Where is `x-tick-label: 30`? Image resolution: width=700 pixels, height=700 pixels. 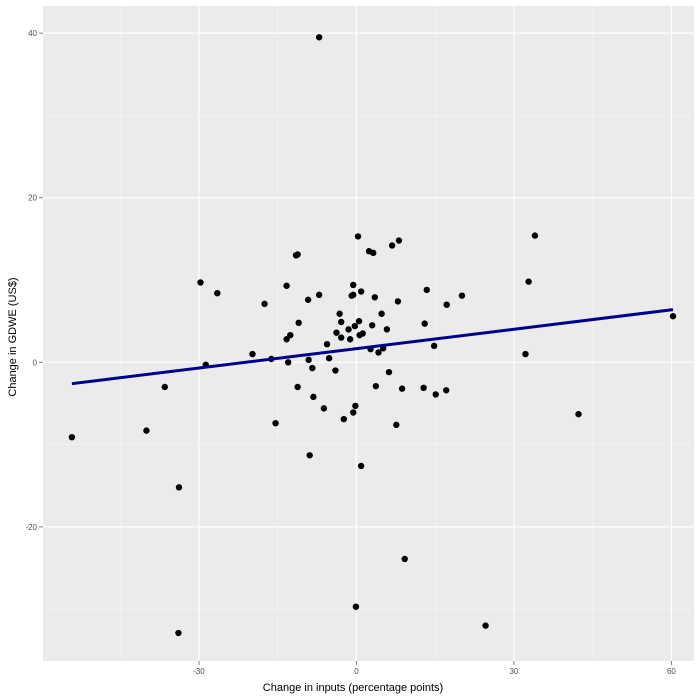 x-tick-label: 30 is located at coordinates (513, 671).